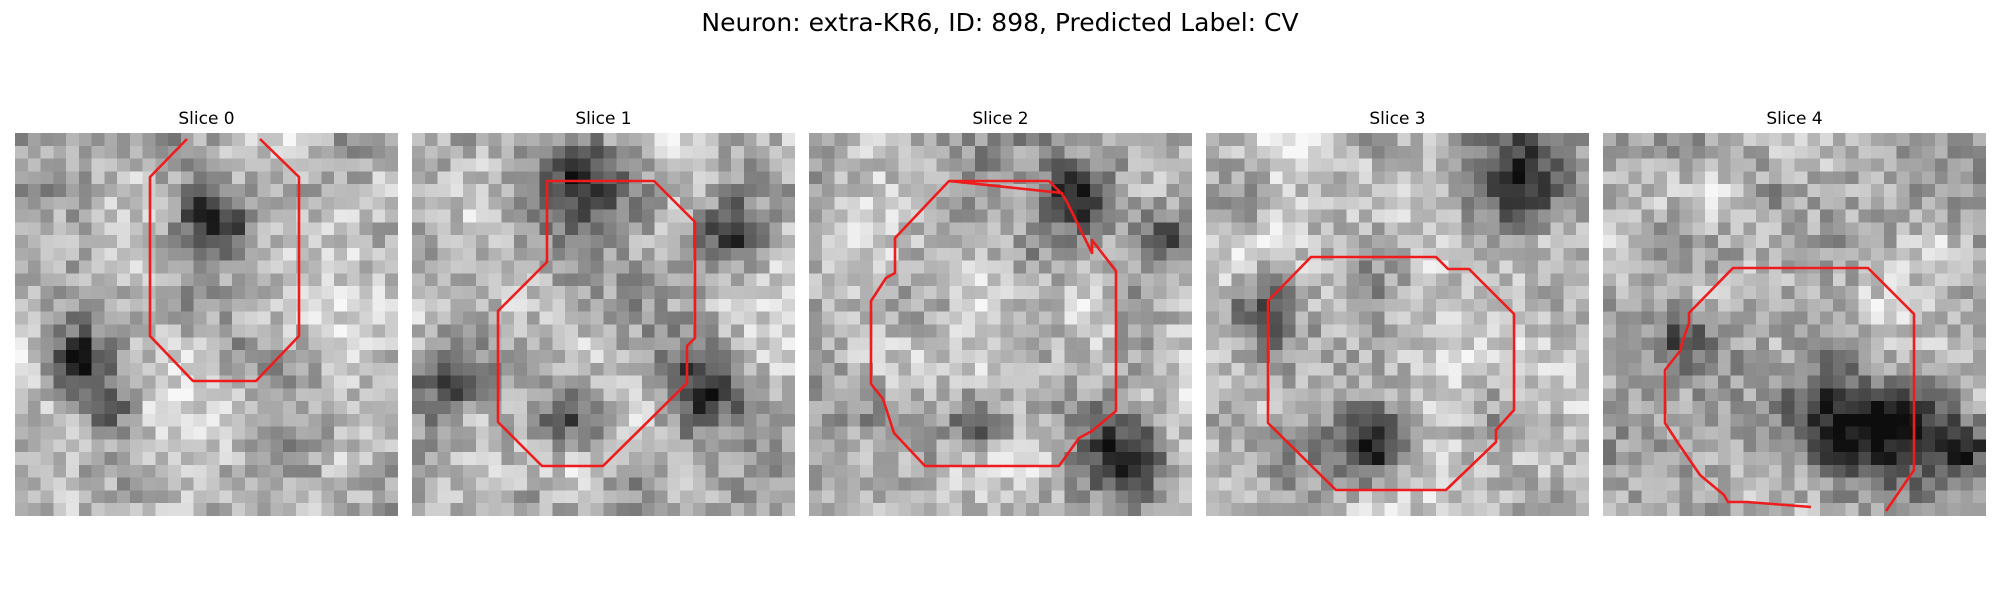  I want to click on slice-title-0: Slice 0, so click(206, 119).